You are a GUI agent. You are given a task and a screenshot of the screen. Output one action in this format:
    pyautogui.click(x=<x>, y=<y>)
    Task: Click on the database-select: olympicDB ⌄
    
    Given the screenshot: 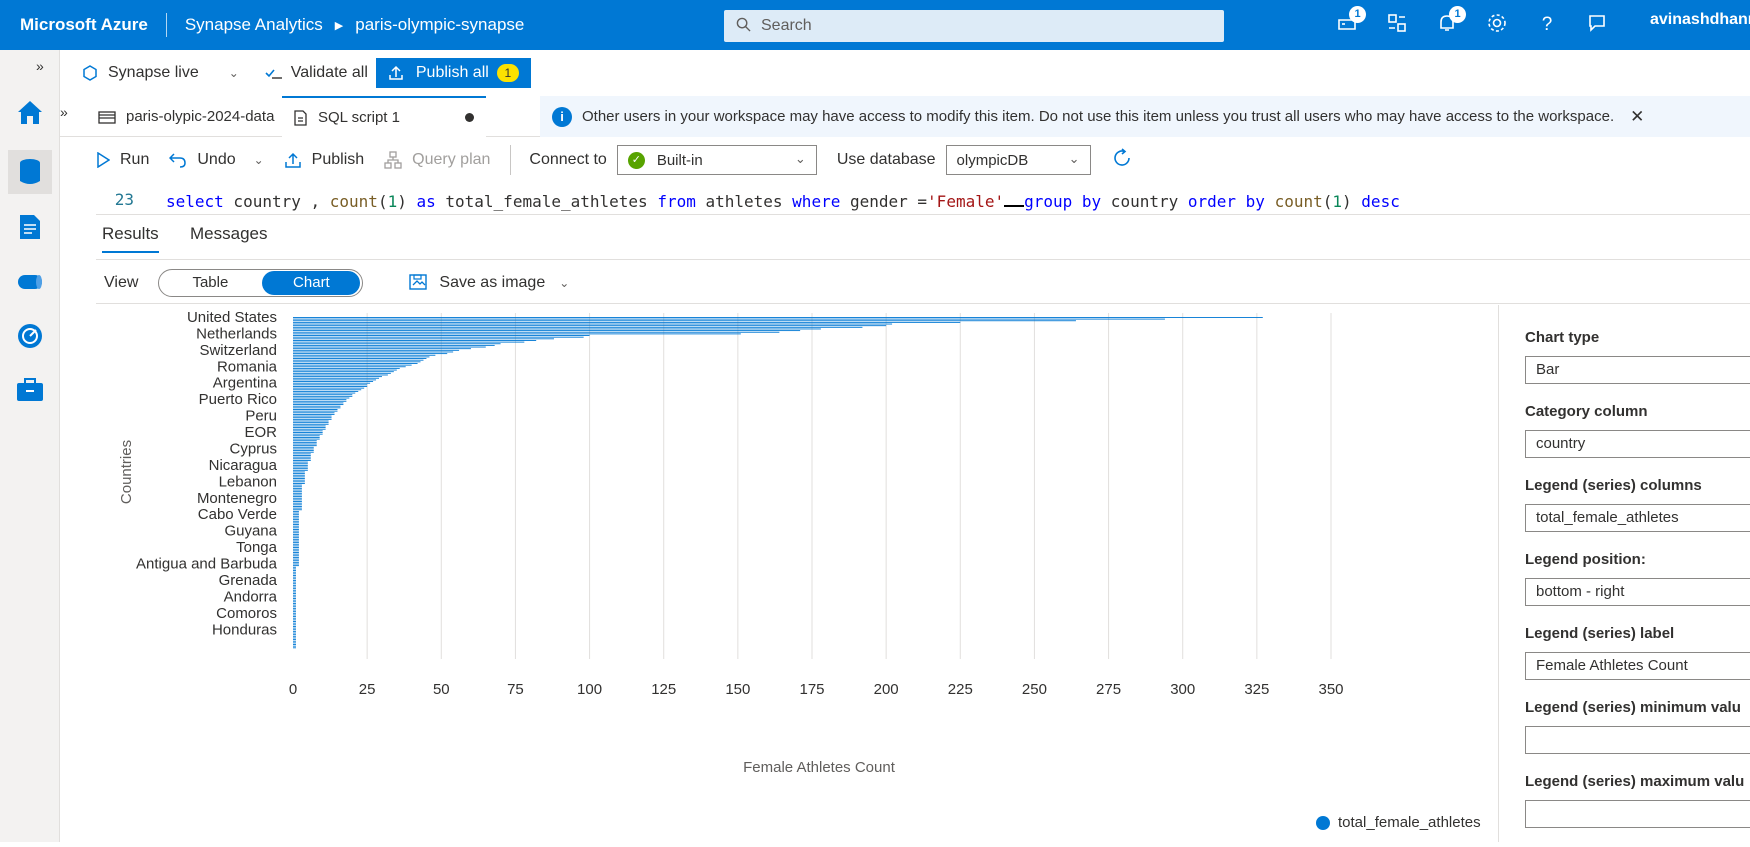 What is the action you would take?
    pyautogui.click(x=1018, y=160)
    